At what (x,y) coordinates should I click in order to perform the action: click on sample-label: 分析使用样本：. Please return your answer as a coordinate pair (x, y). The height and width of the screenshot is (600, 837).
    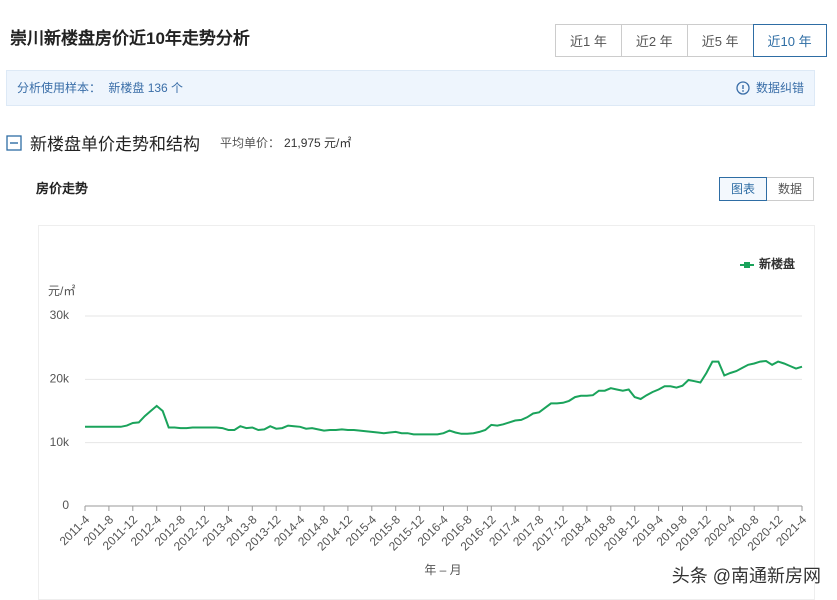
    Looking at the image, I should click on (59, 88).